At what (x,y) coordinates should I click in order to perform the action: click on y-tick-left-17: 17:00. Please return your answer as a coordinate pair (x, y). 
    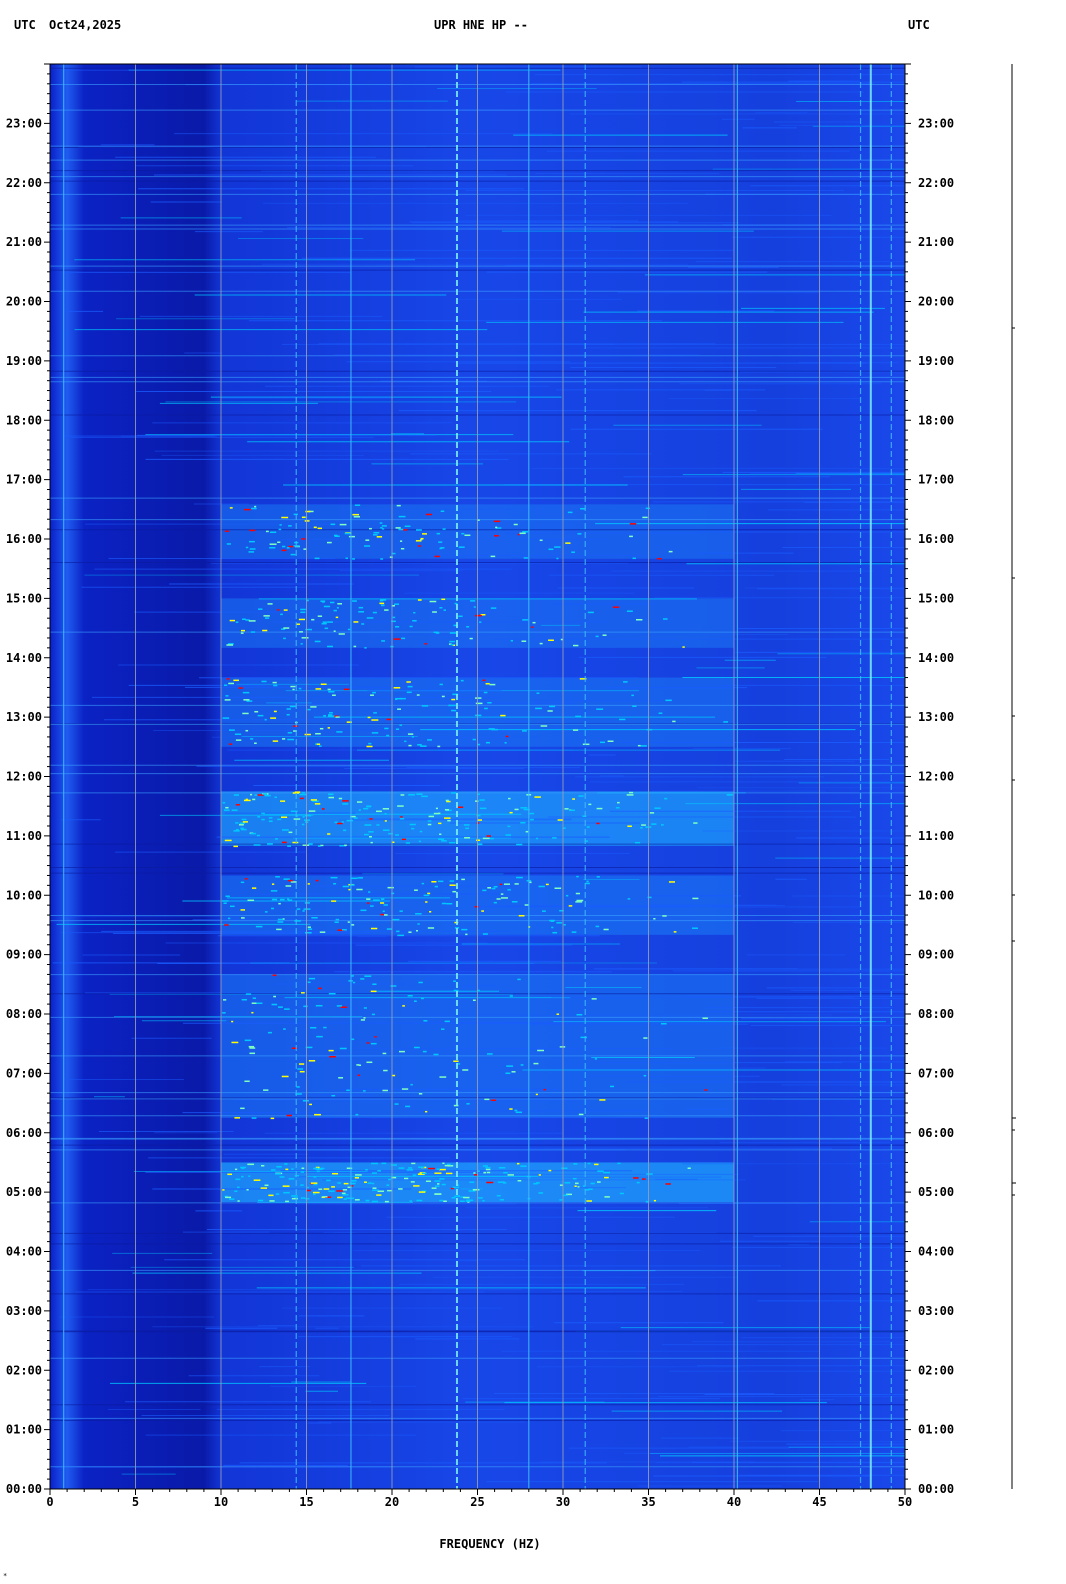
    Looking at the image, I should click on (24, 480).